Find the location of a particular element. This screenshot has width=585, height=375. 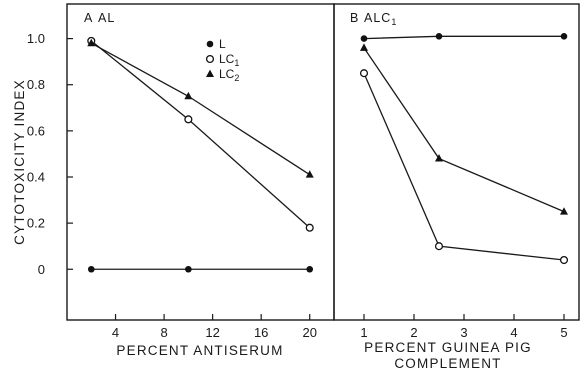

b-x-tick-label: 5 is located at coordinates (563, 332).